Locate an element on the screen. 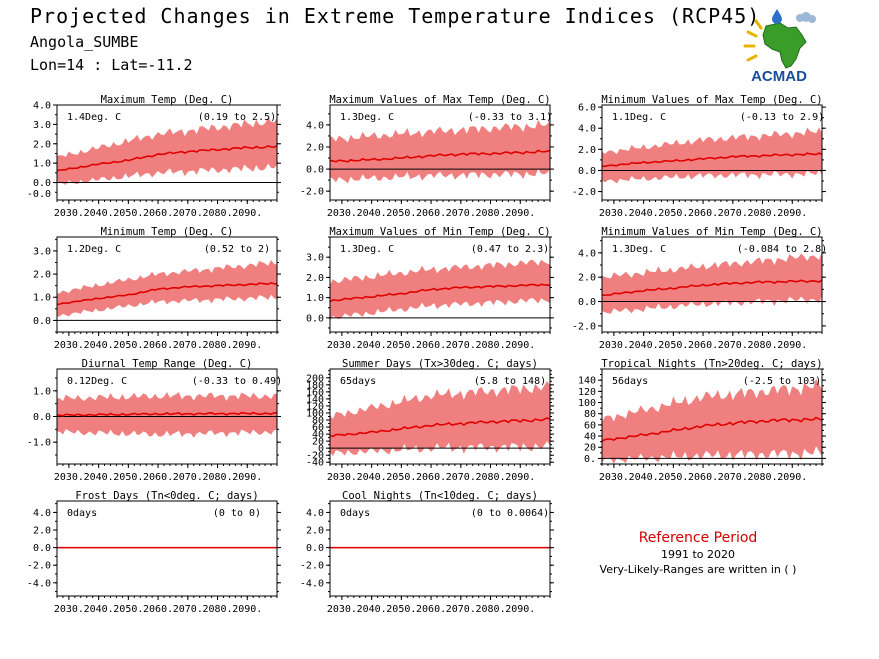 This screenshot has width=879, height=659. mean-change-label: 0.12Deg. C is located at coordinates (97, 381).